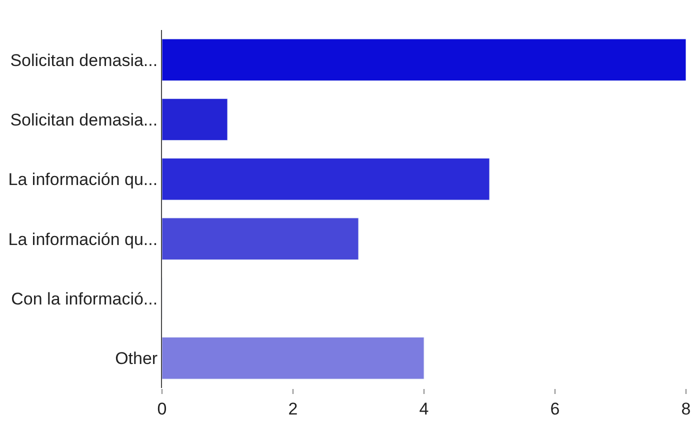  What do you see at coordinates (424, 408) in the screenshot?
I see `x-tick-label: 4` at bounding box center [424, 408].